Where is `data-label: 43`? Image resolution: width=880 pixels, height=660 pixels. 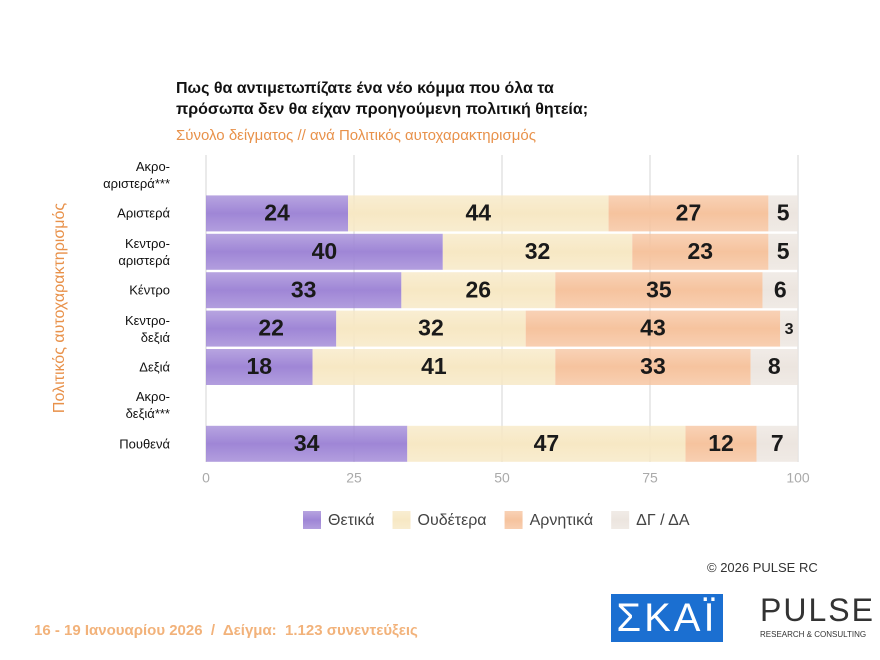
data-label: 43 is located at coordinates (653, 328).